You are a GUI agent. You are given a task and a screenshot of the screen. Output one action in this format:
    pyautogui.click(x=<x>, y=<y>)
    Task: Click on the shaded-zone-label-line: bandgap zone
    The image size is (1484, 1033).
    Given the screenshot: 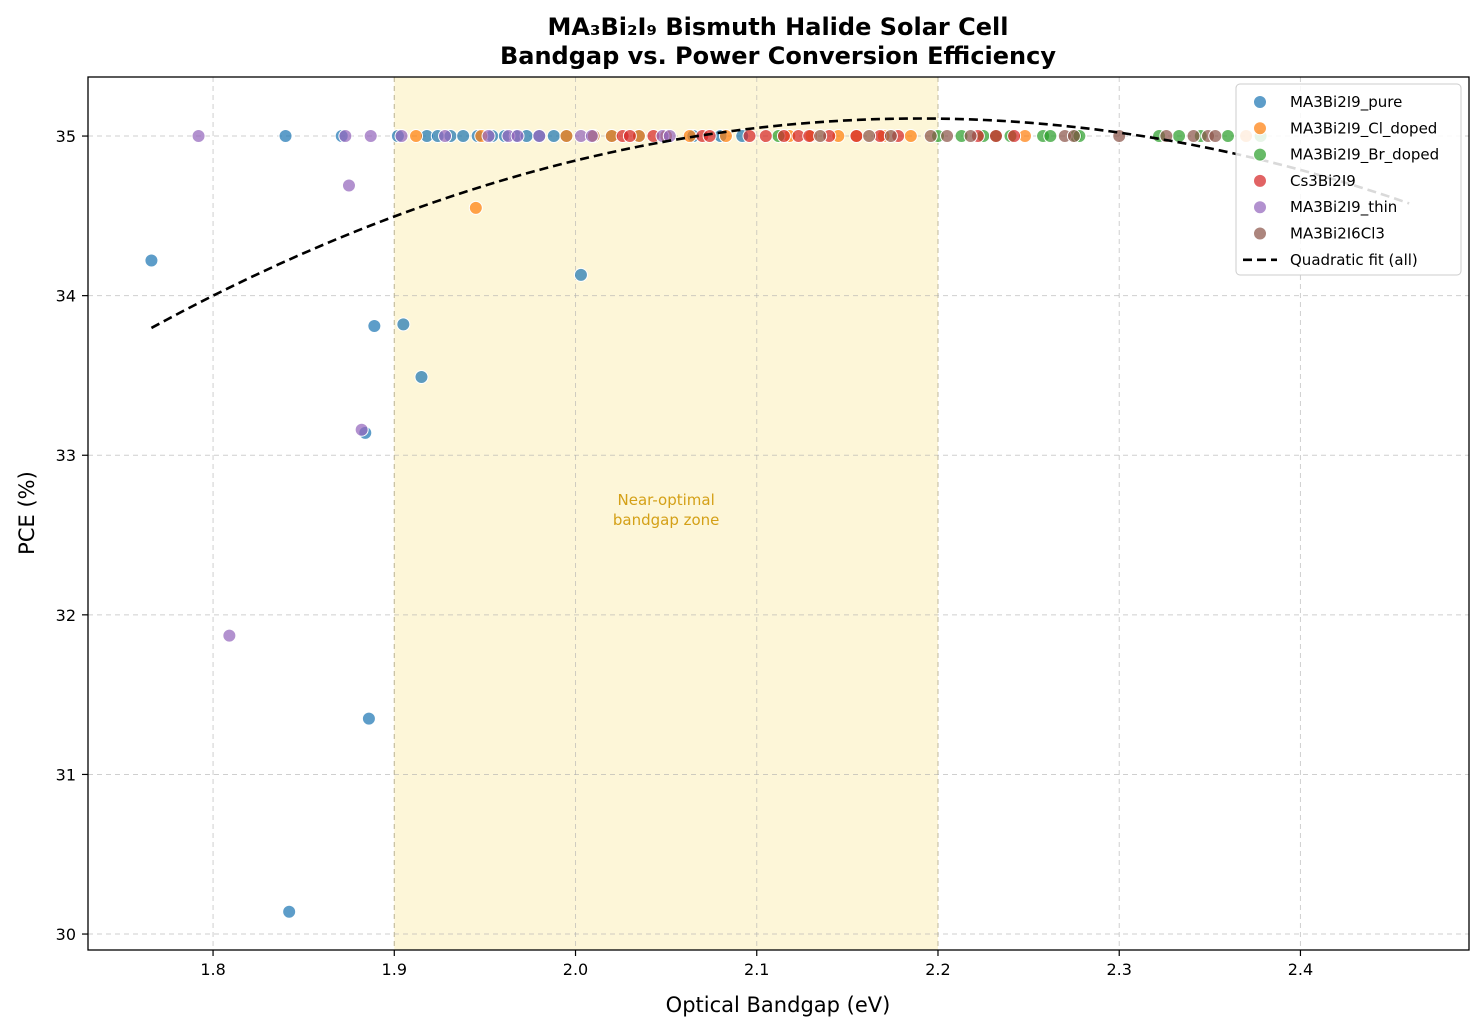 What is the action you would take?
    pyautogui.click(x=666, y=520)
    